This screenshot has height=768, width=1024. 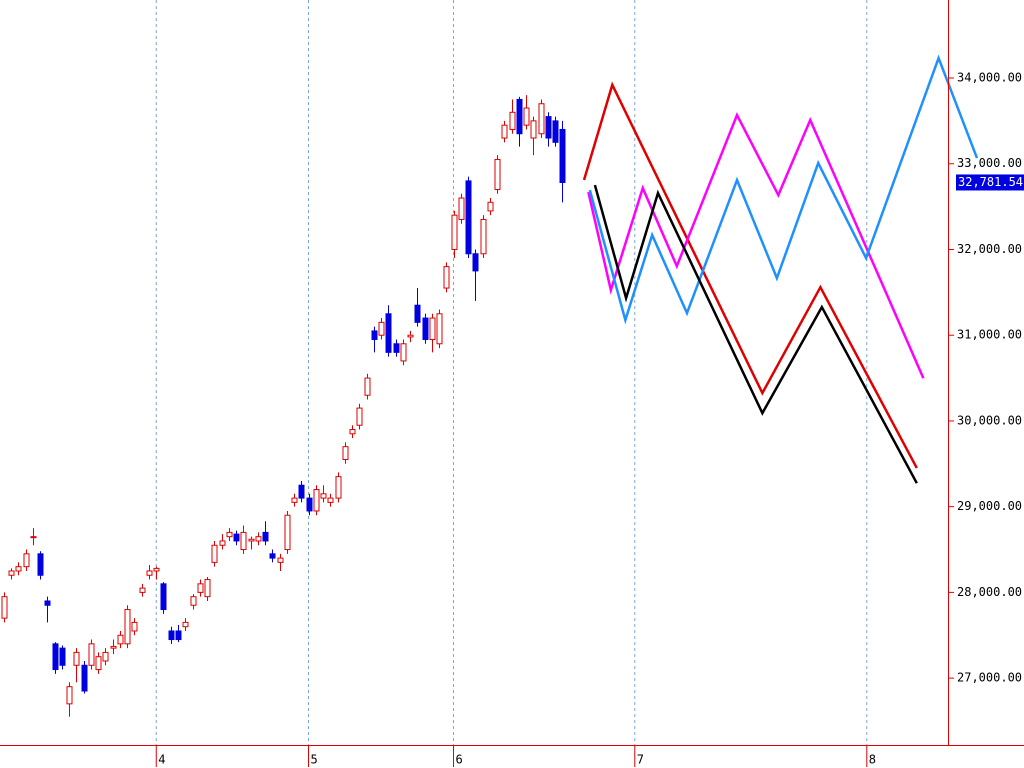 What do you see at coordinates (459, 760) in the screenshot?
I see `x-tick-label: 6` at bounding box center [459, 760].